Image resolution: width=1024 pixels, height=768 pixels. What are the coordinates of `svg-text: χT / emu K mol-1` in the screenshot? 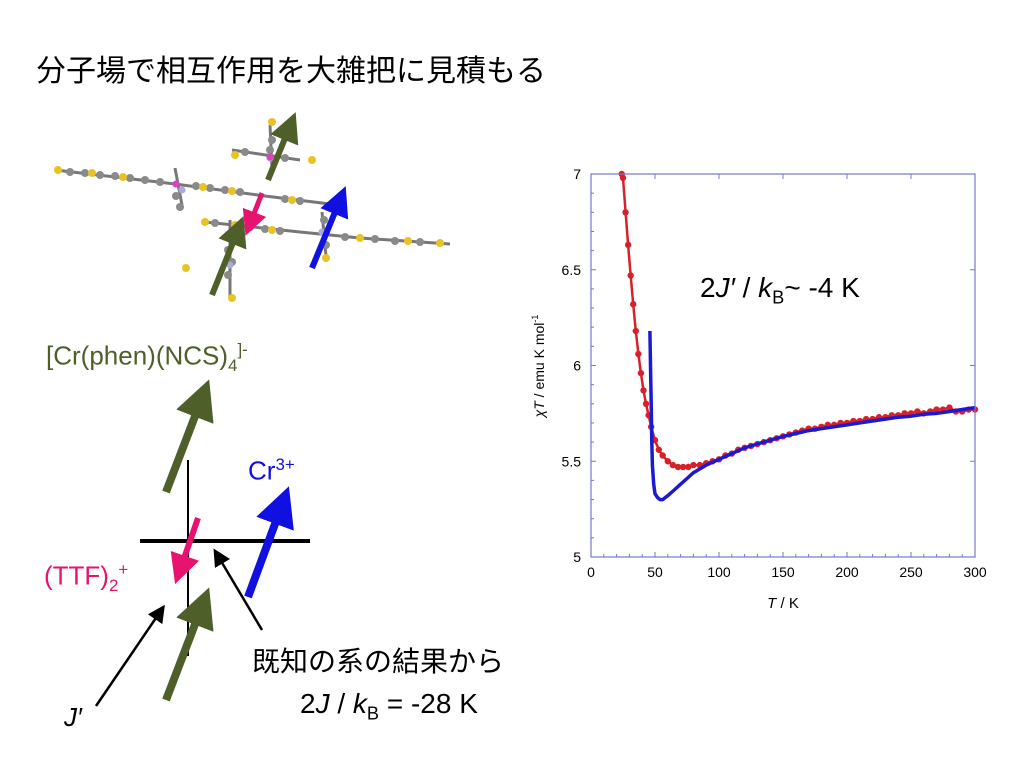 It's located at (538, 367).